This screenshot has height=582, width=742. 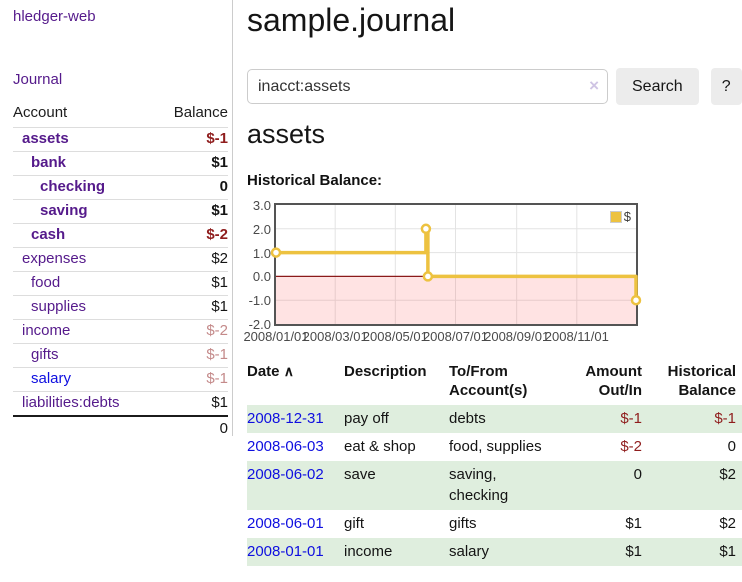 I want to click on transaction-accounts: food, supplies, so click(x=495, y=446).